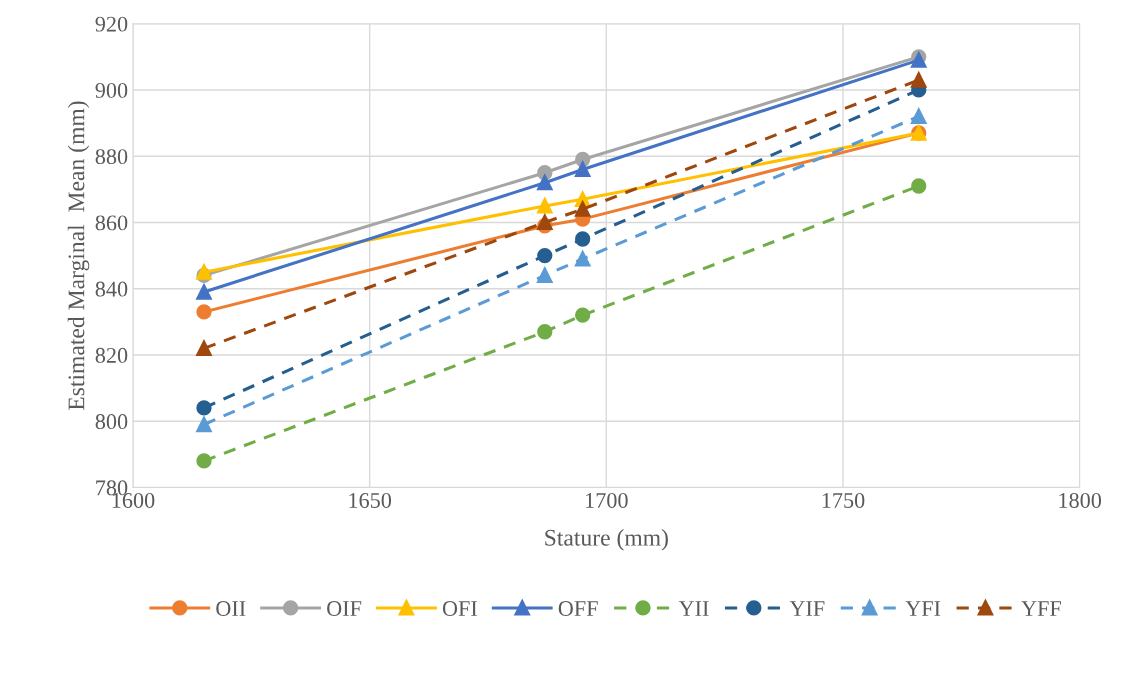 This screenshot has width=1127, height=677. Describe the element at coordinates (1080, 500) in the screenshot. I see `x-tick-label: 1800` at that location.